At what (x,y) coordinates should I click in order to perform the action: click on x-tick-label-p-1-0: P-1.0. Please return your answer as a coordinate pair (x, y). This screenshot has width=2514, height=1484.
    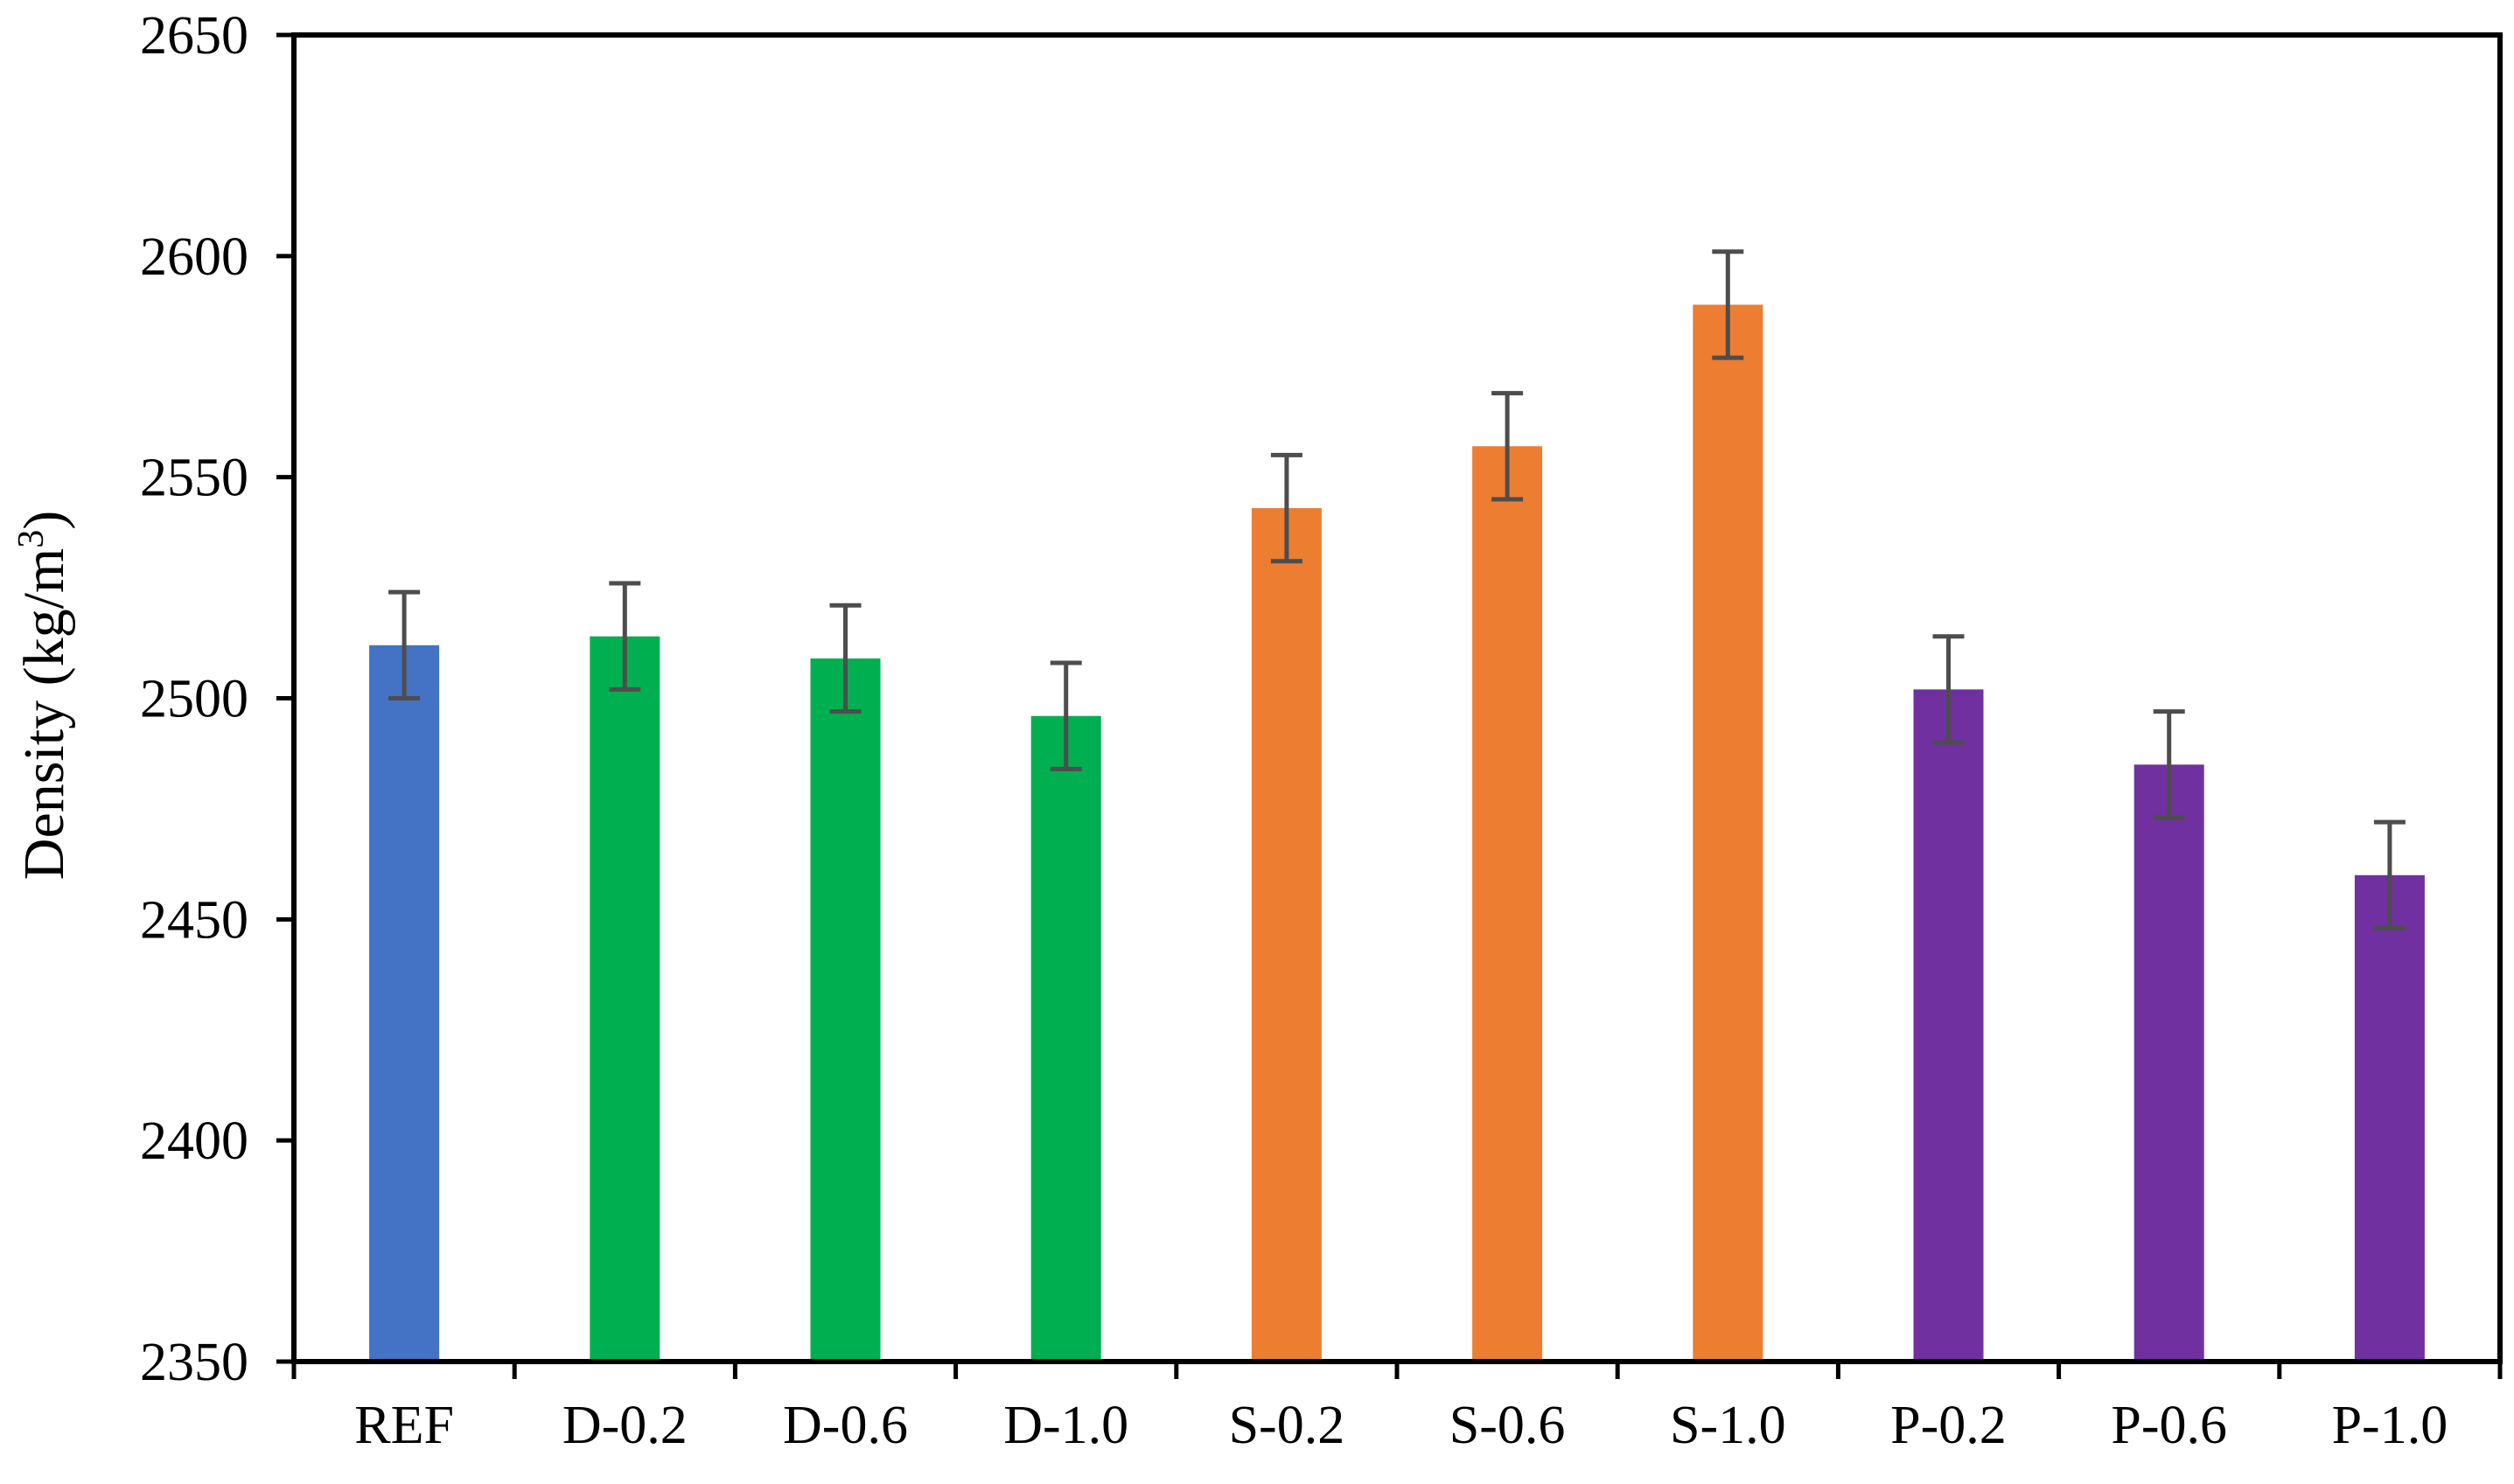
    Looking at the image, I should click on (2390, 1425).